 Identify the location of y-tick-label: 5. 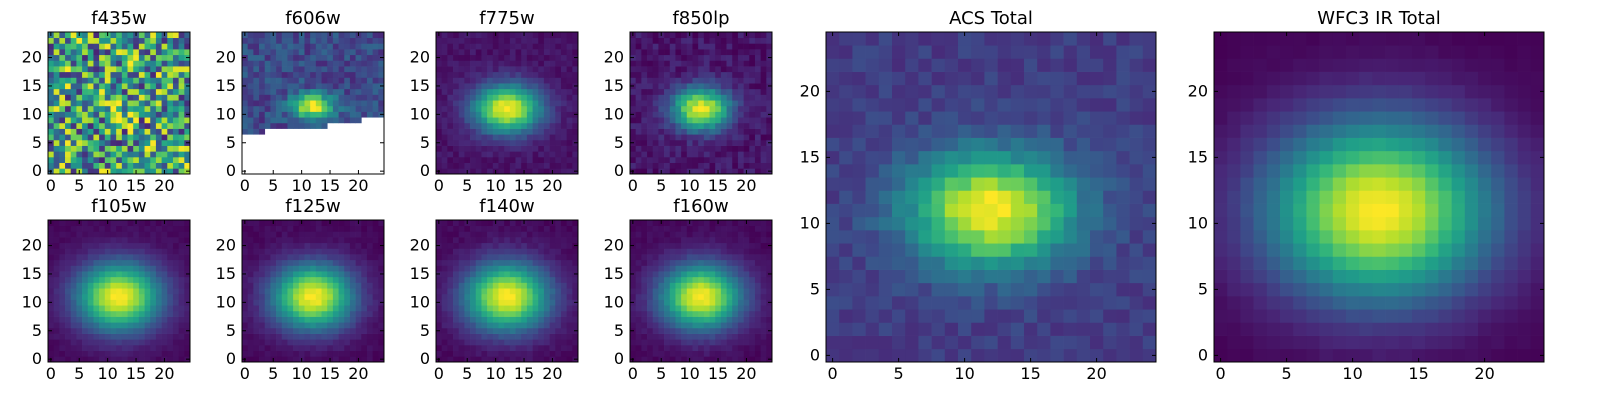
(231, 142).